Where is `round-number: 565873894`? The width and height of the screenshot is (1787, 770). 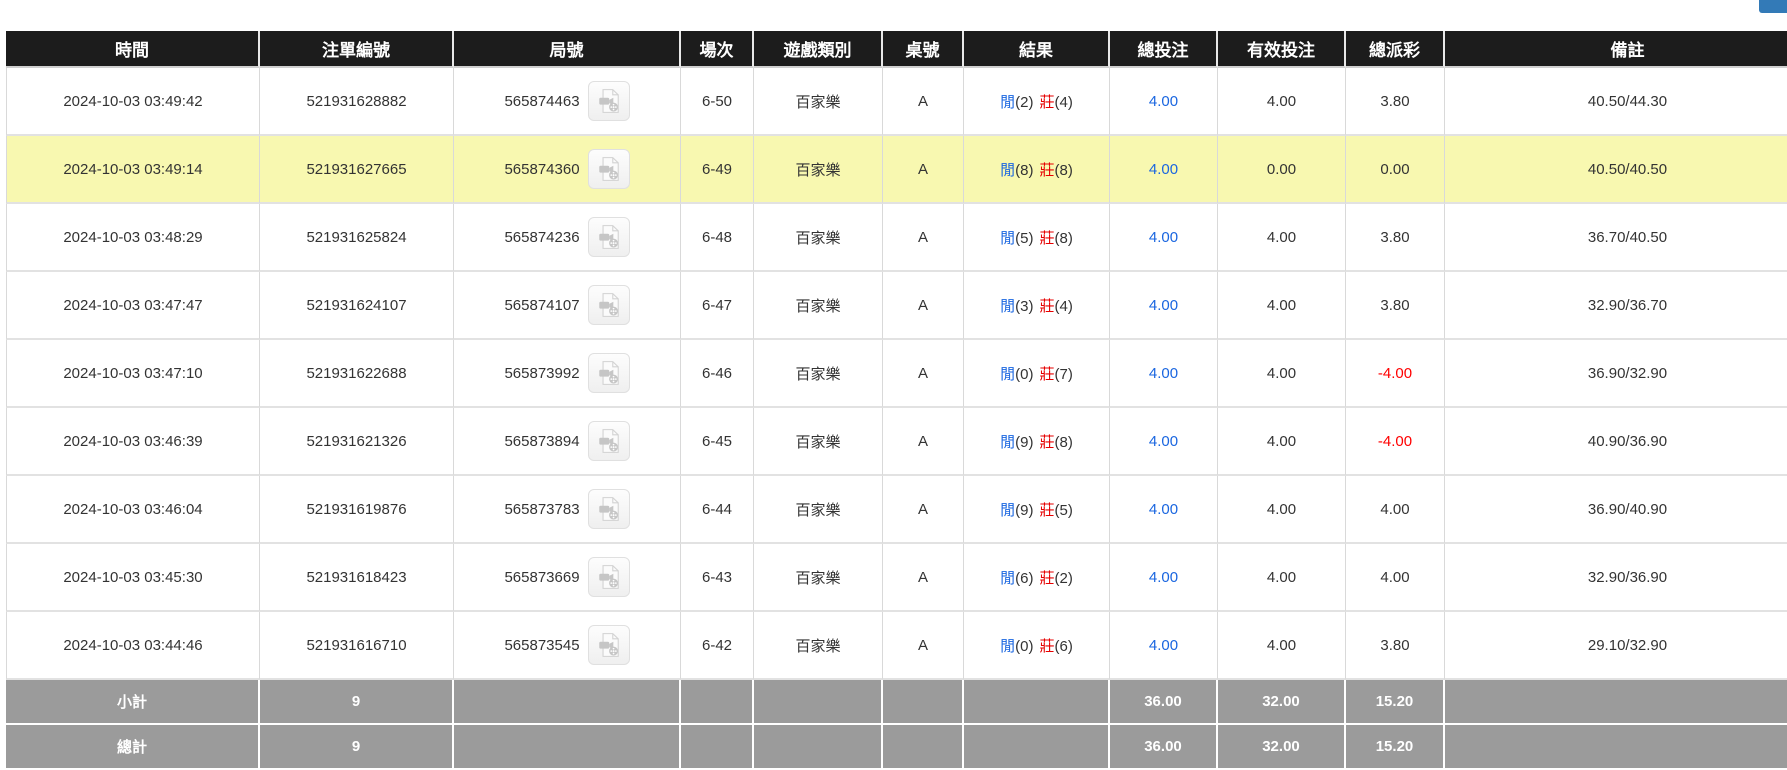 round-number: 565873894 is located at coordinates (542, 441).